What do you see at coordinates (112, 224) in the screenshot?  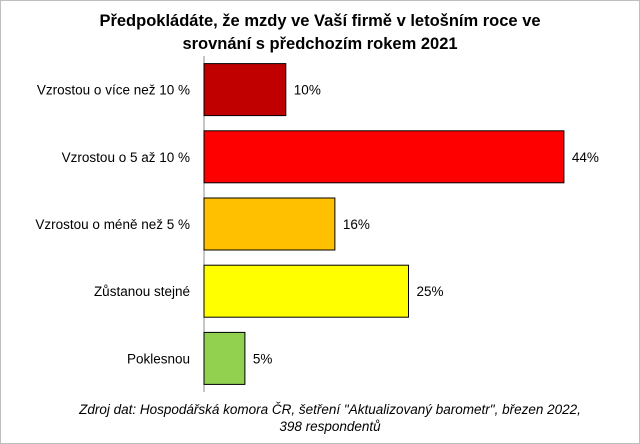 I see `category-label-3: Vzrostou o méně než 5 %` at bounding box center [112, 224].